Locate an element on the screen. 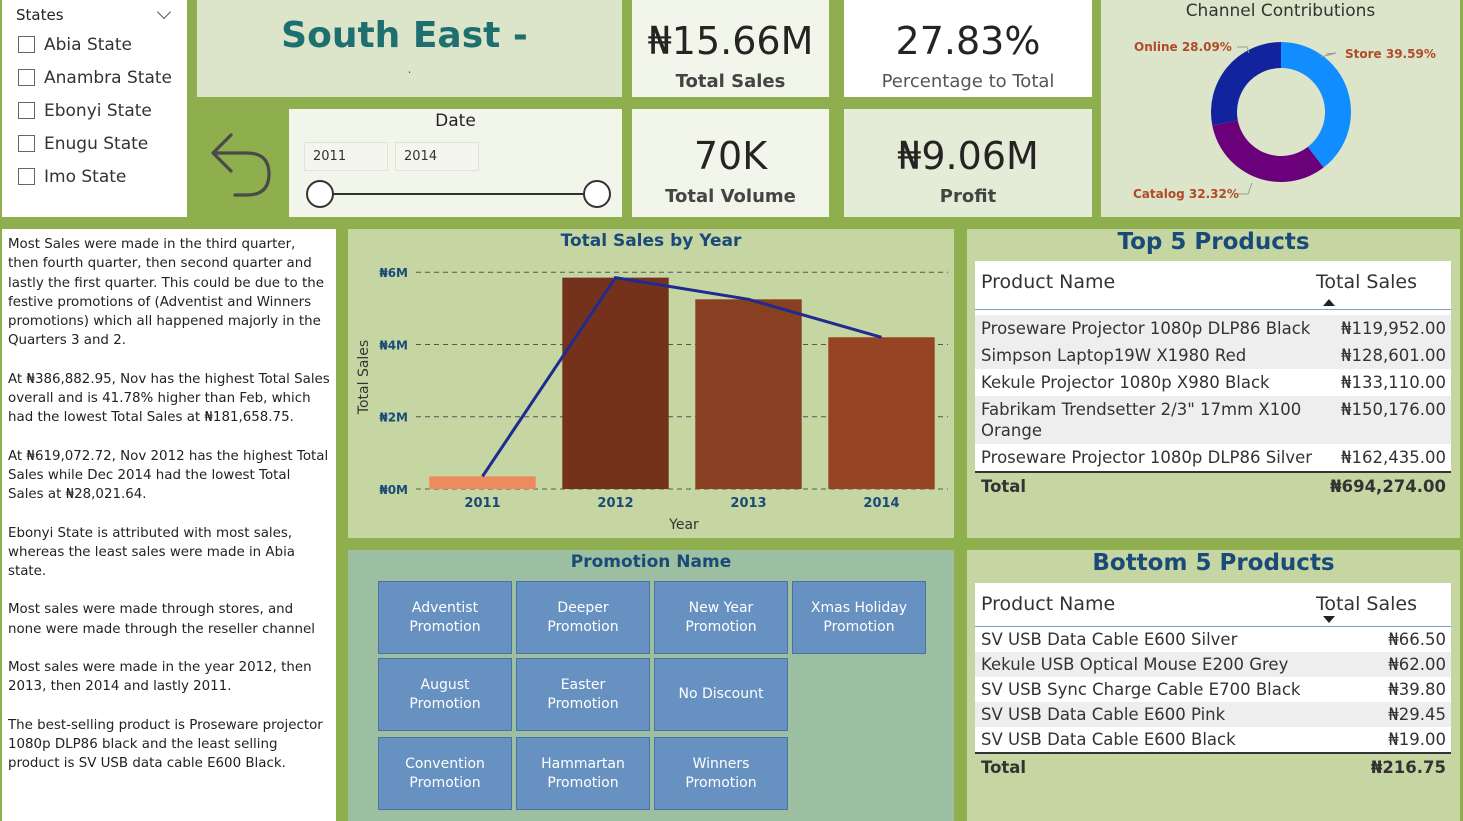  chart-title: Total Sales by Year is located at coordinates (651, 241).